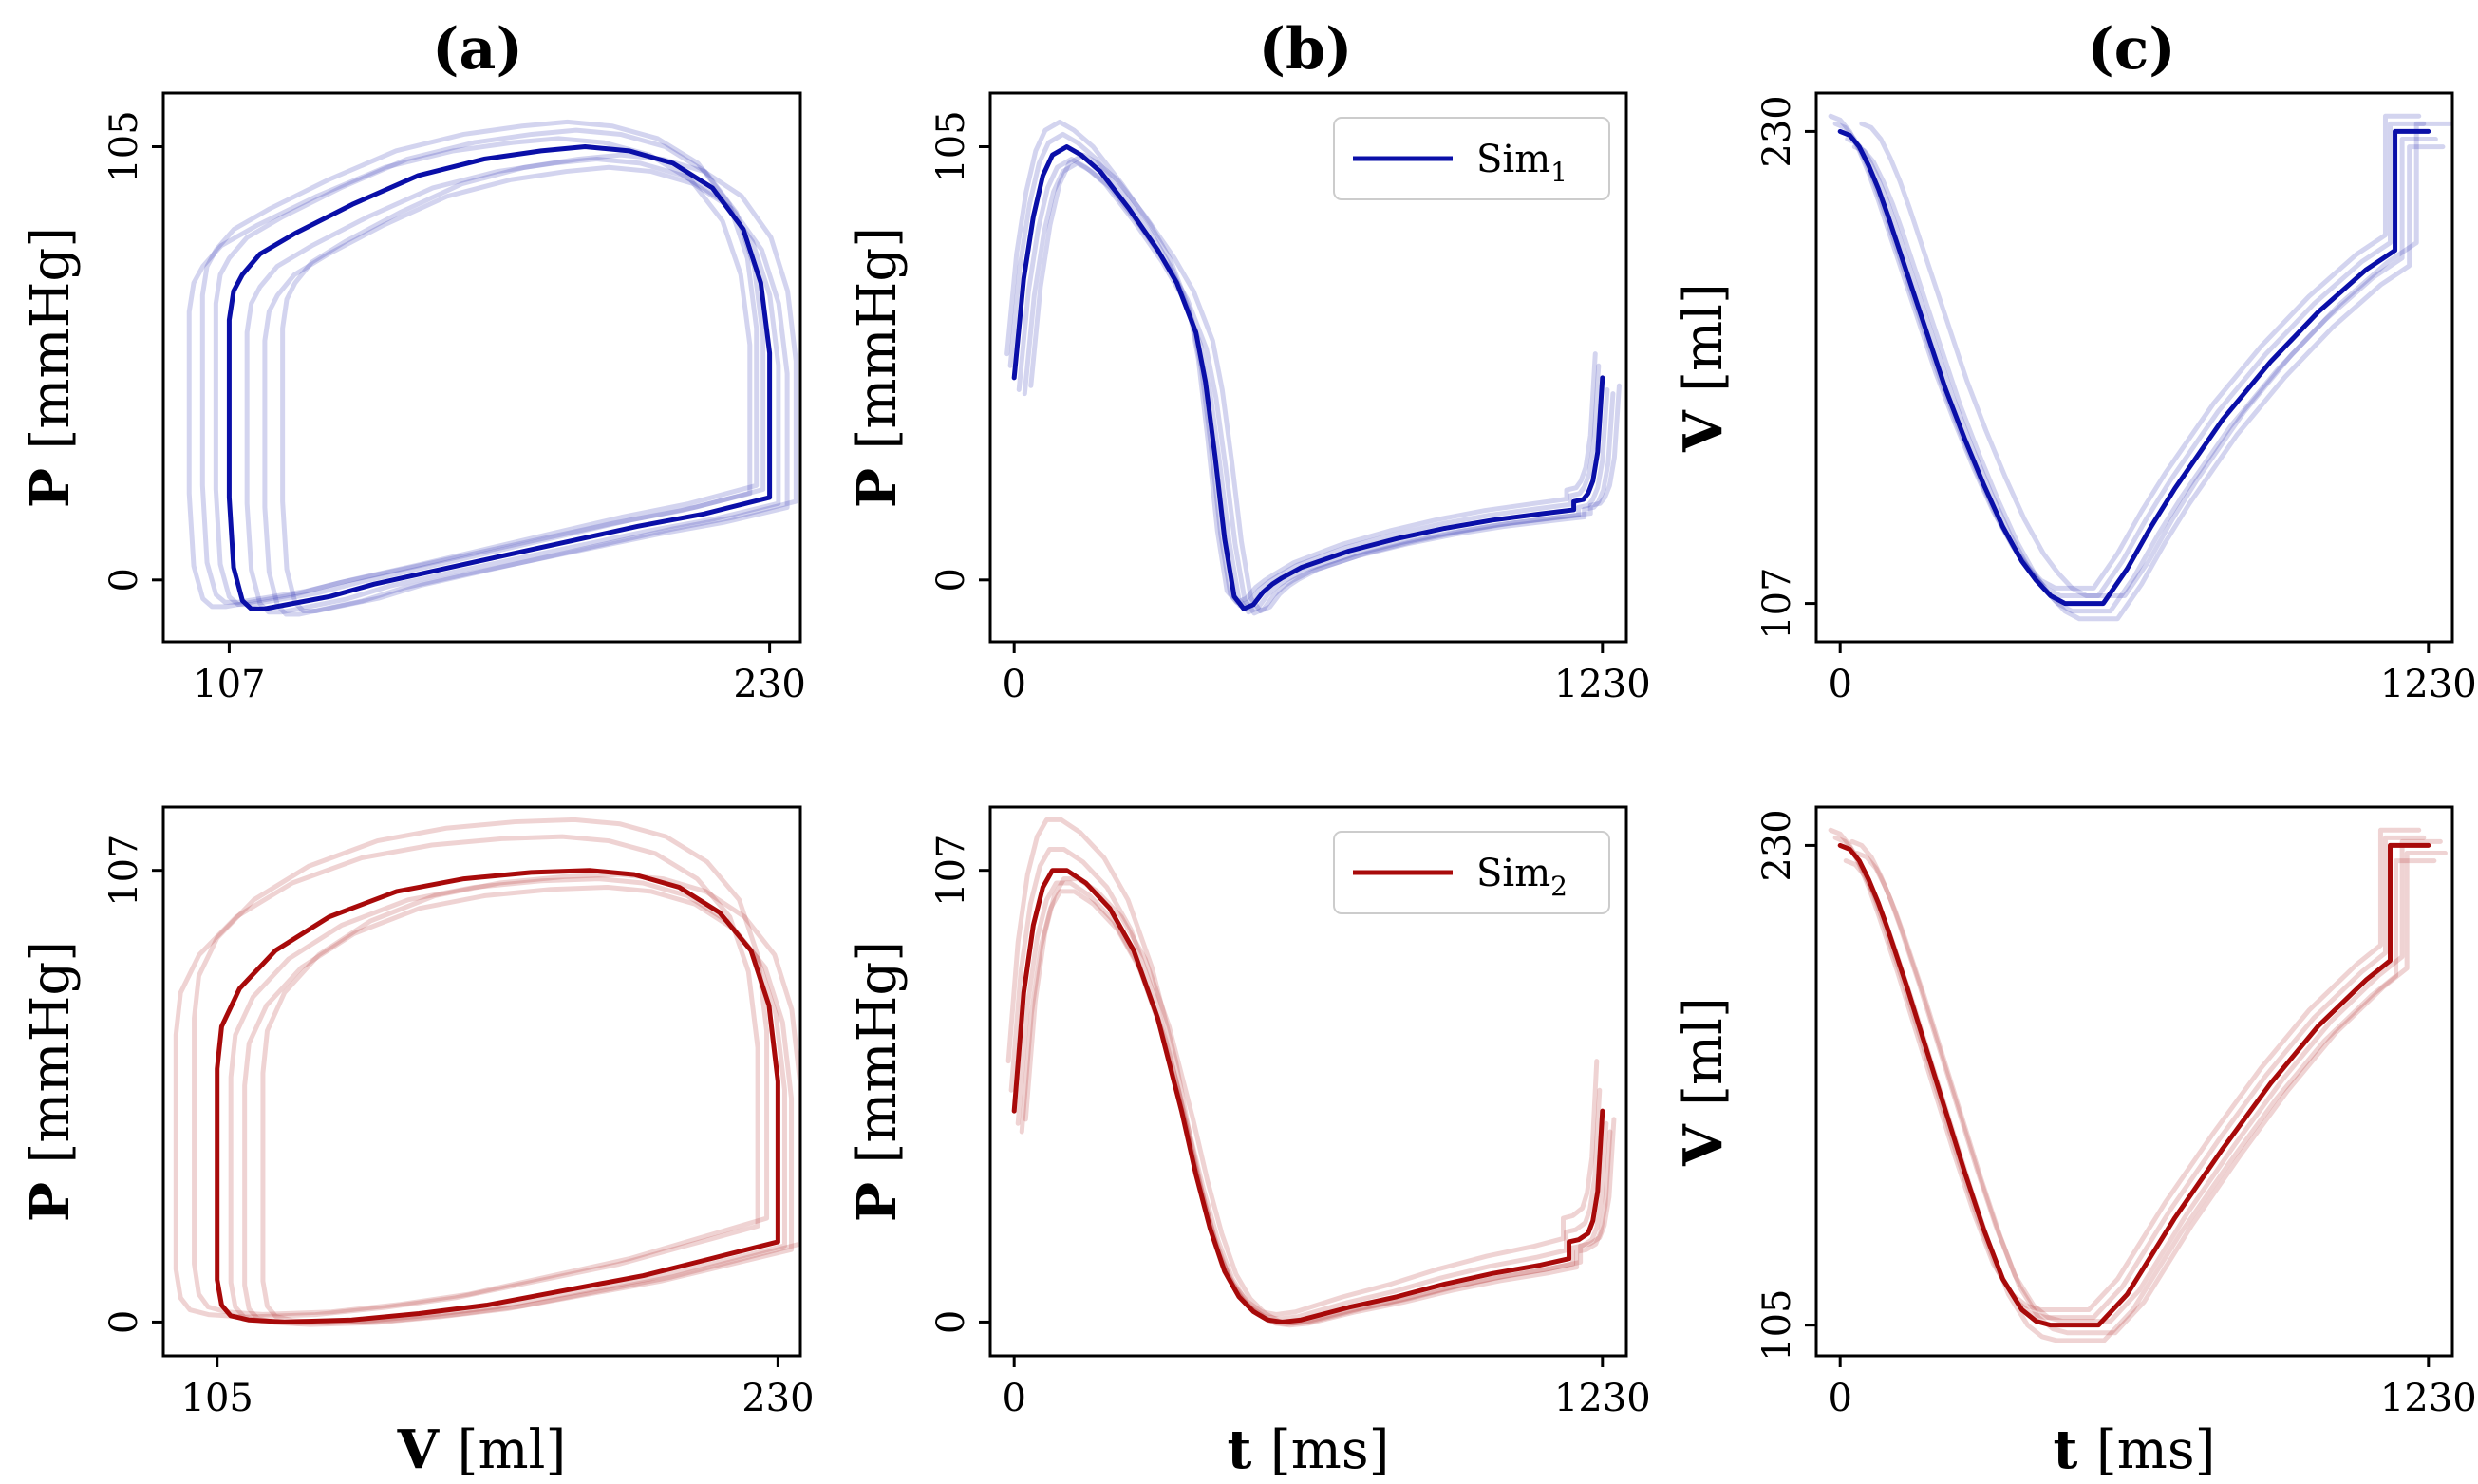 Image resolution: width=2478 pixels, height=1484 pixels. Describe the element at coordinates (1559, 172) in the screenshot. I see `legend-subscript: 1` at that location.